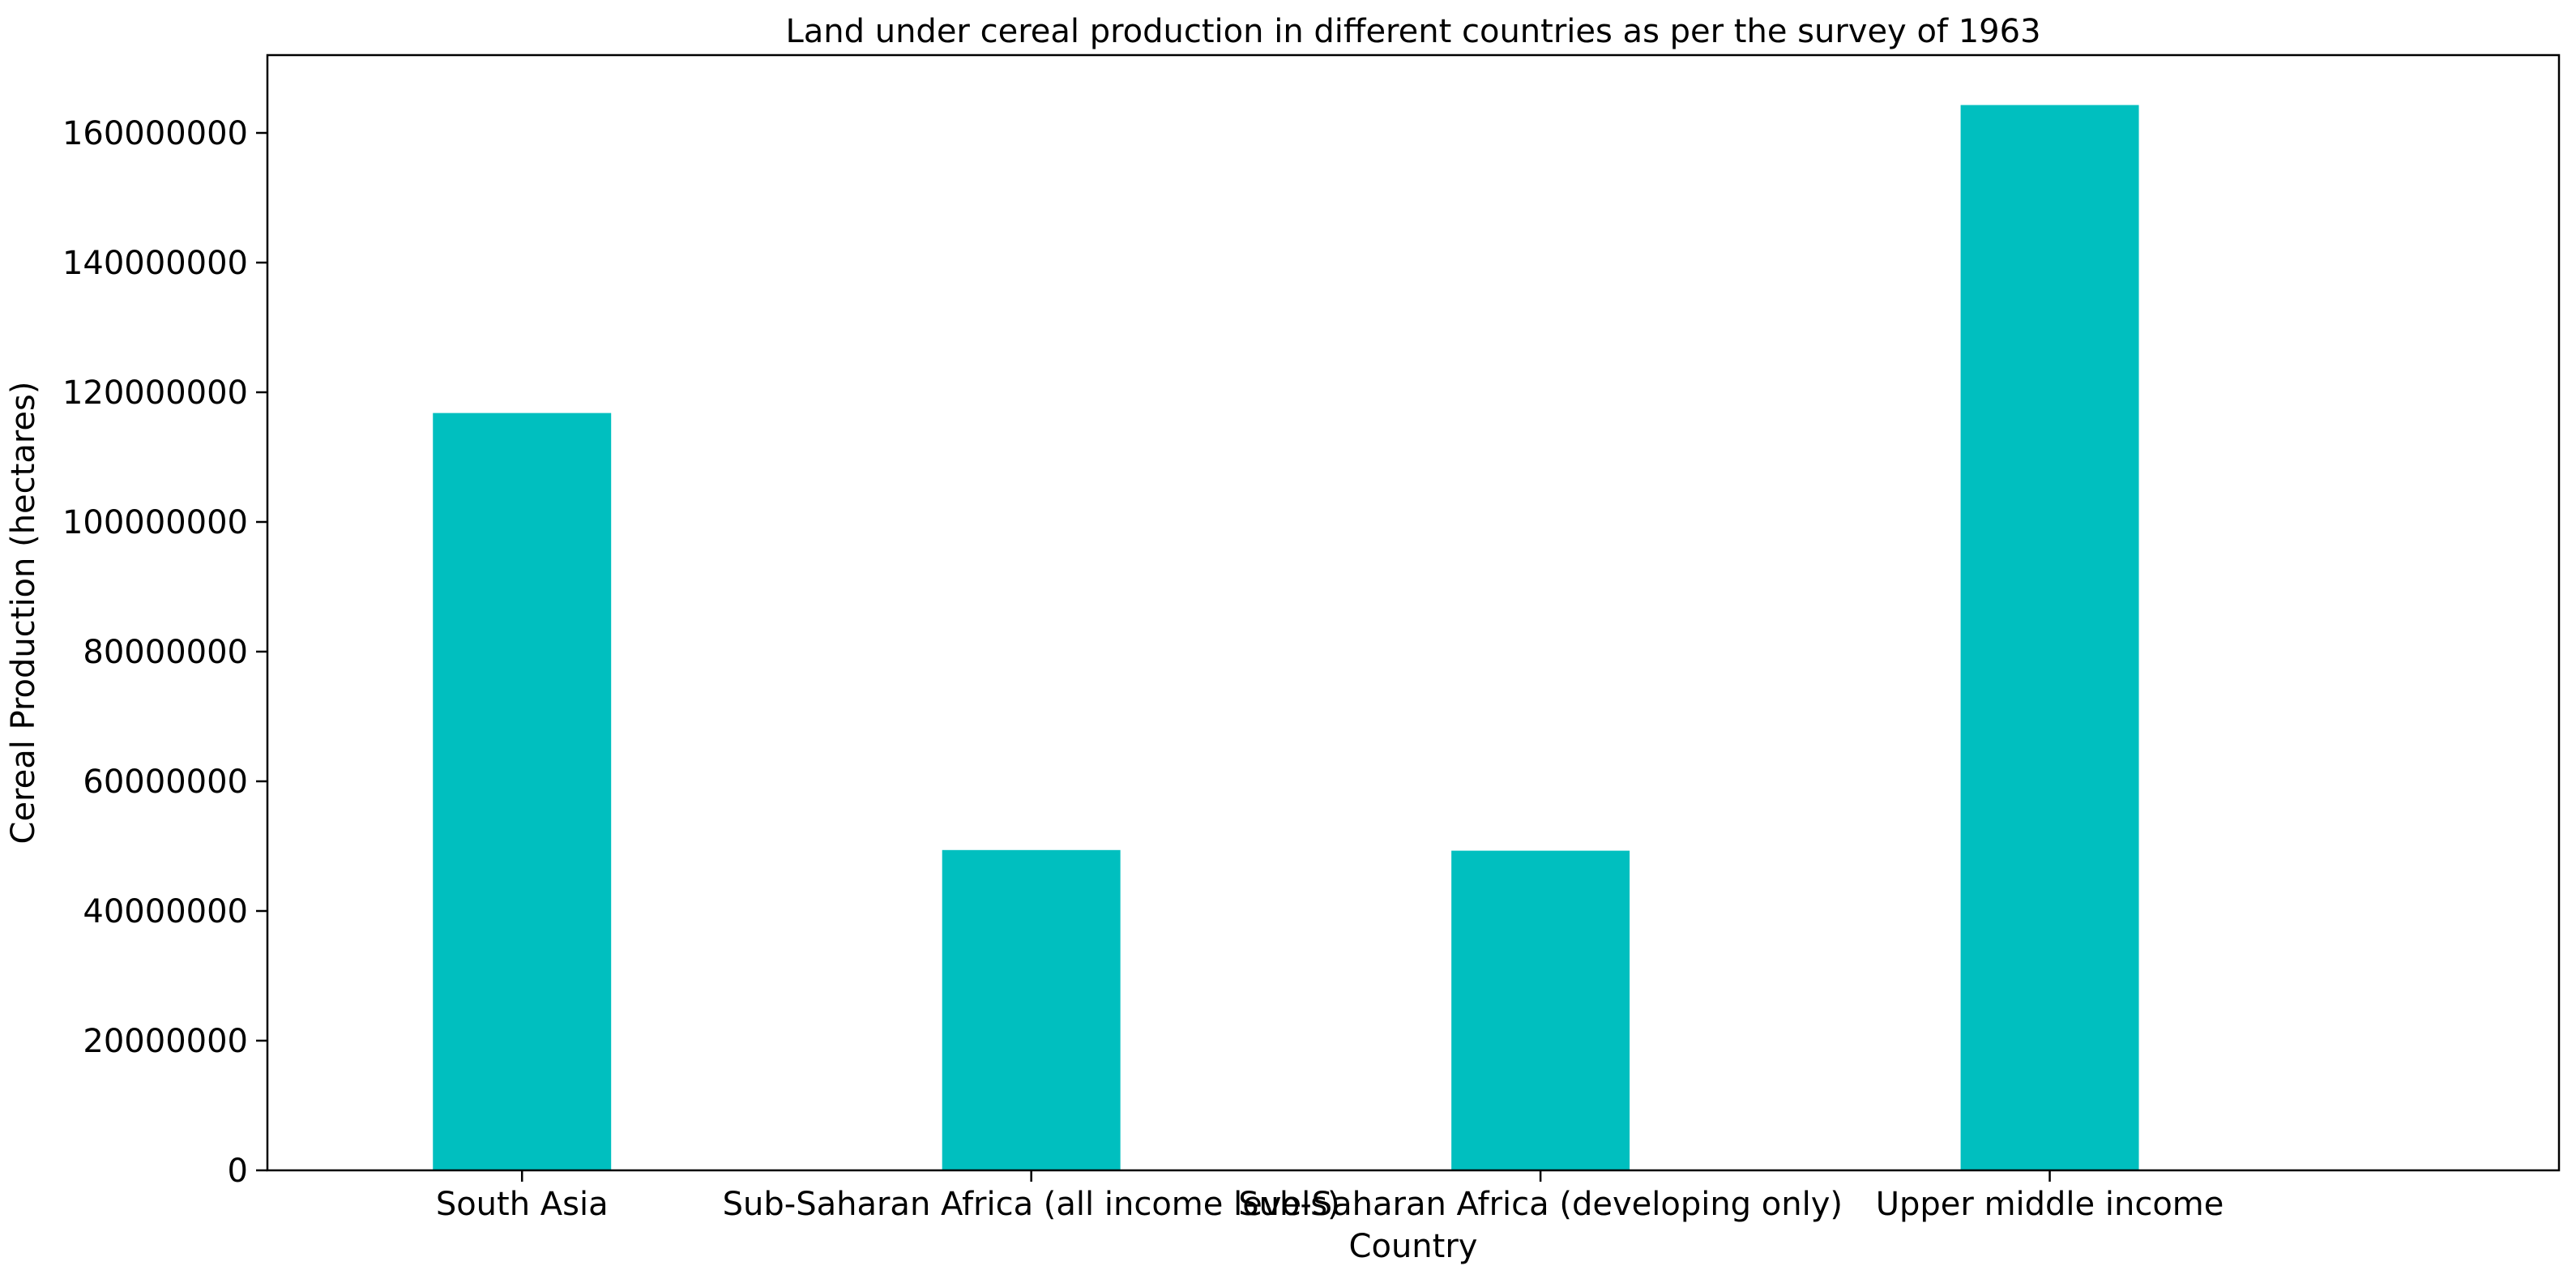 This screenshot has width=2576, height=1283. Describe the element at coordinates (1540, 1204) in the screenshot. I see `x-tick-label: Sub-Saharan Africa (developing only)` at that location.